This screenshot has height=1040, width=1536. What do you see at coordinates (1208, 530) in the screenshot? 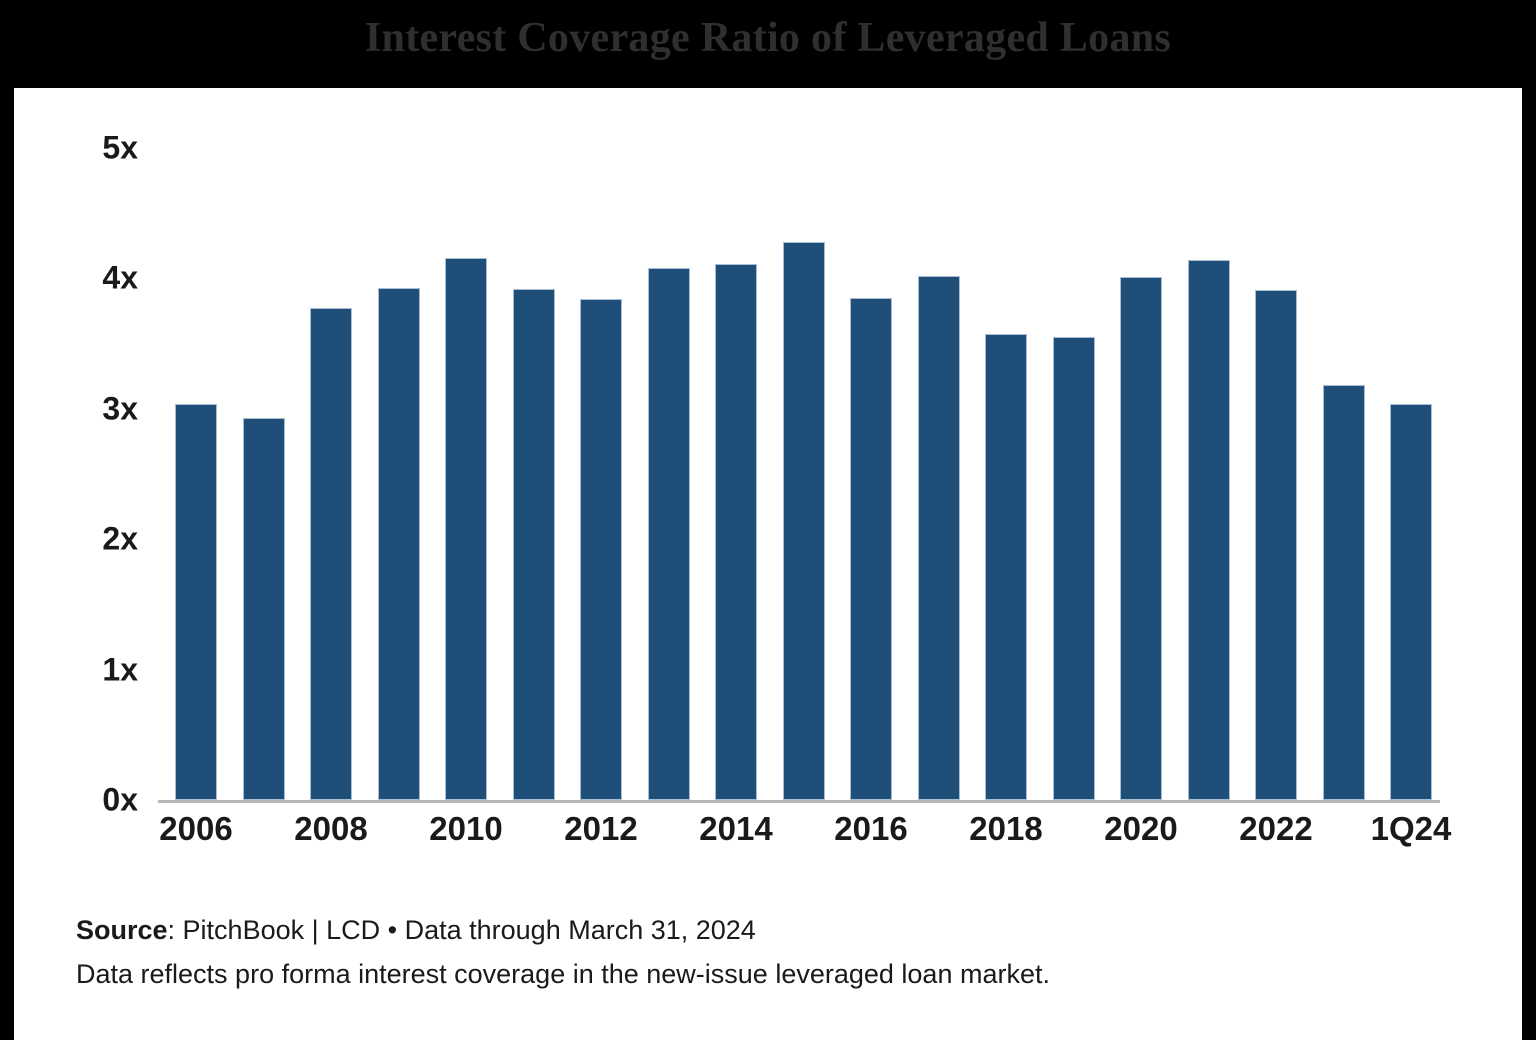
I see `bar-2021` at bounding box center [1208, 530].